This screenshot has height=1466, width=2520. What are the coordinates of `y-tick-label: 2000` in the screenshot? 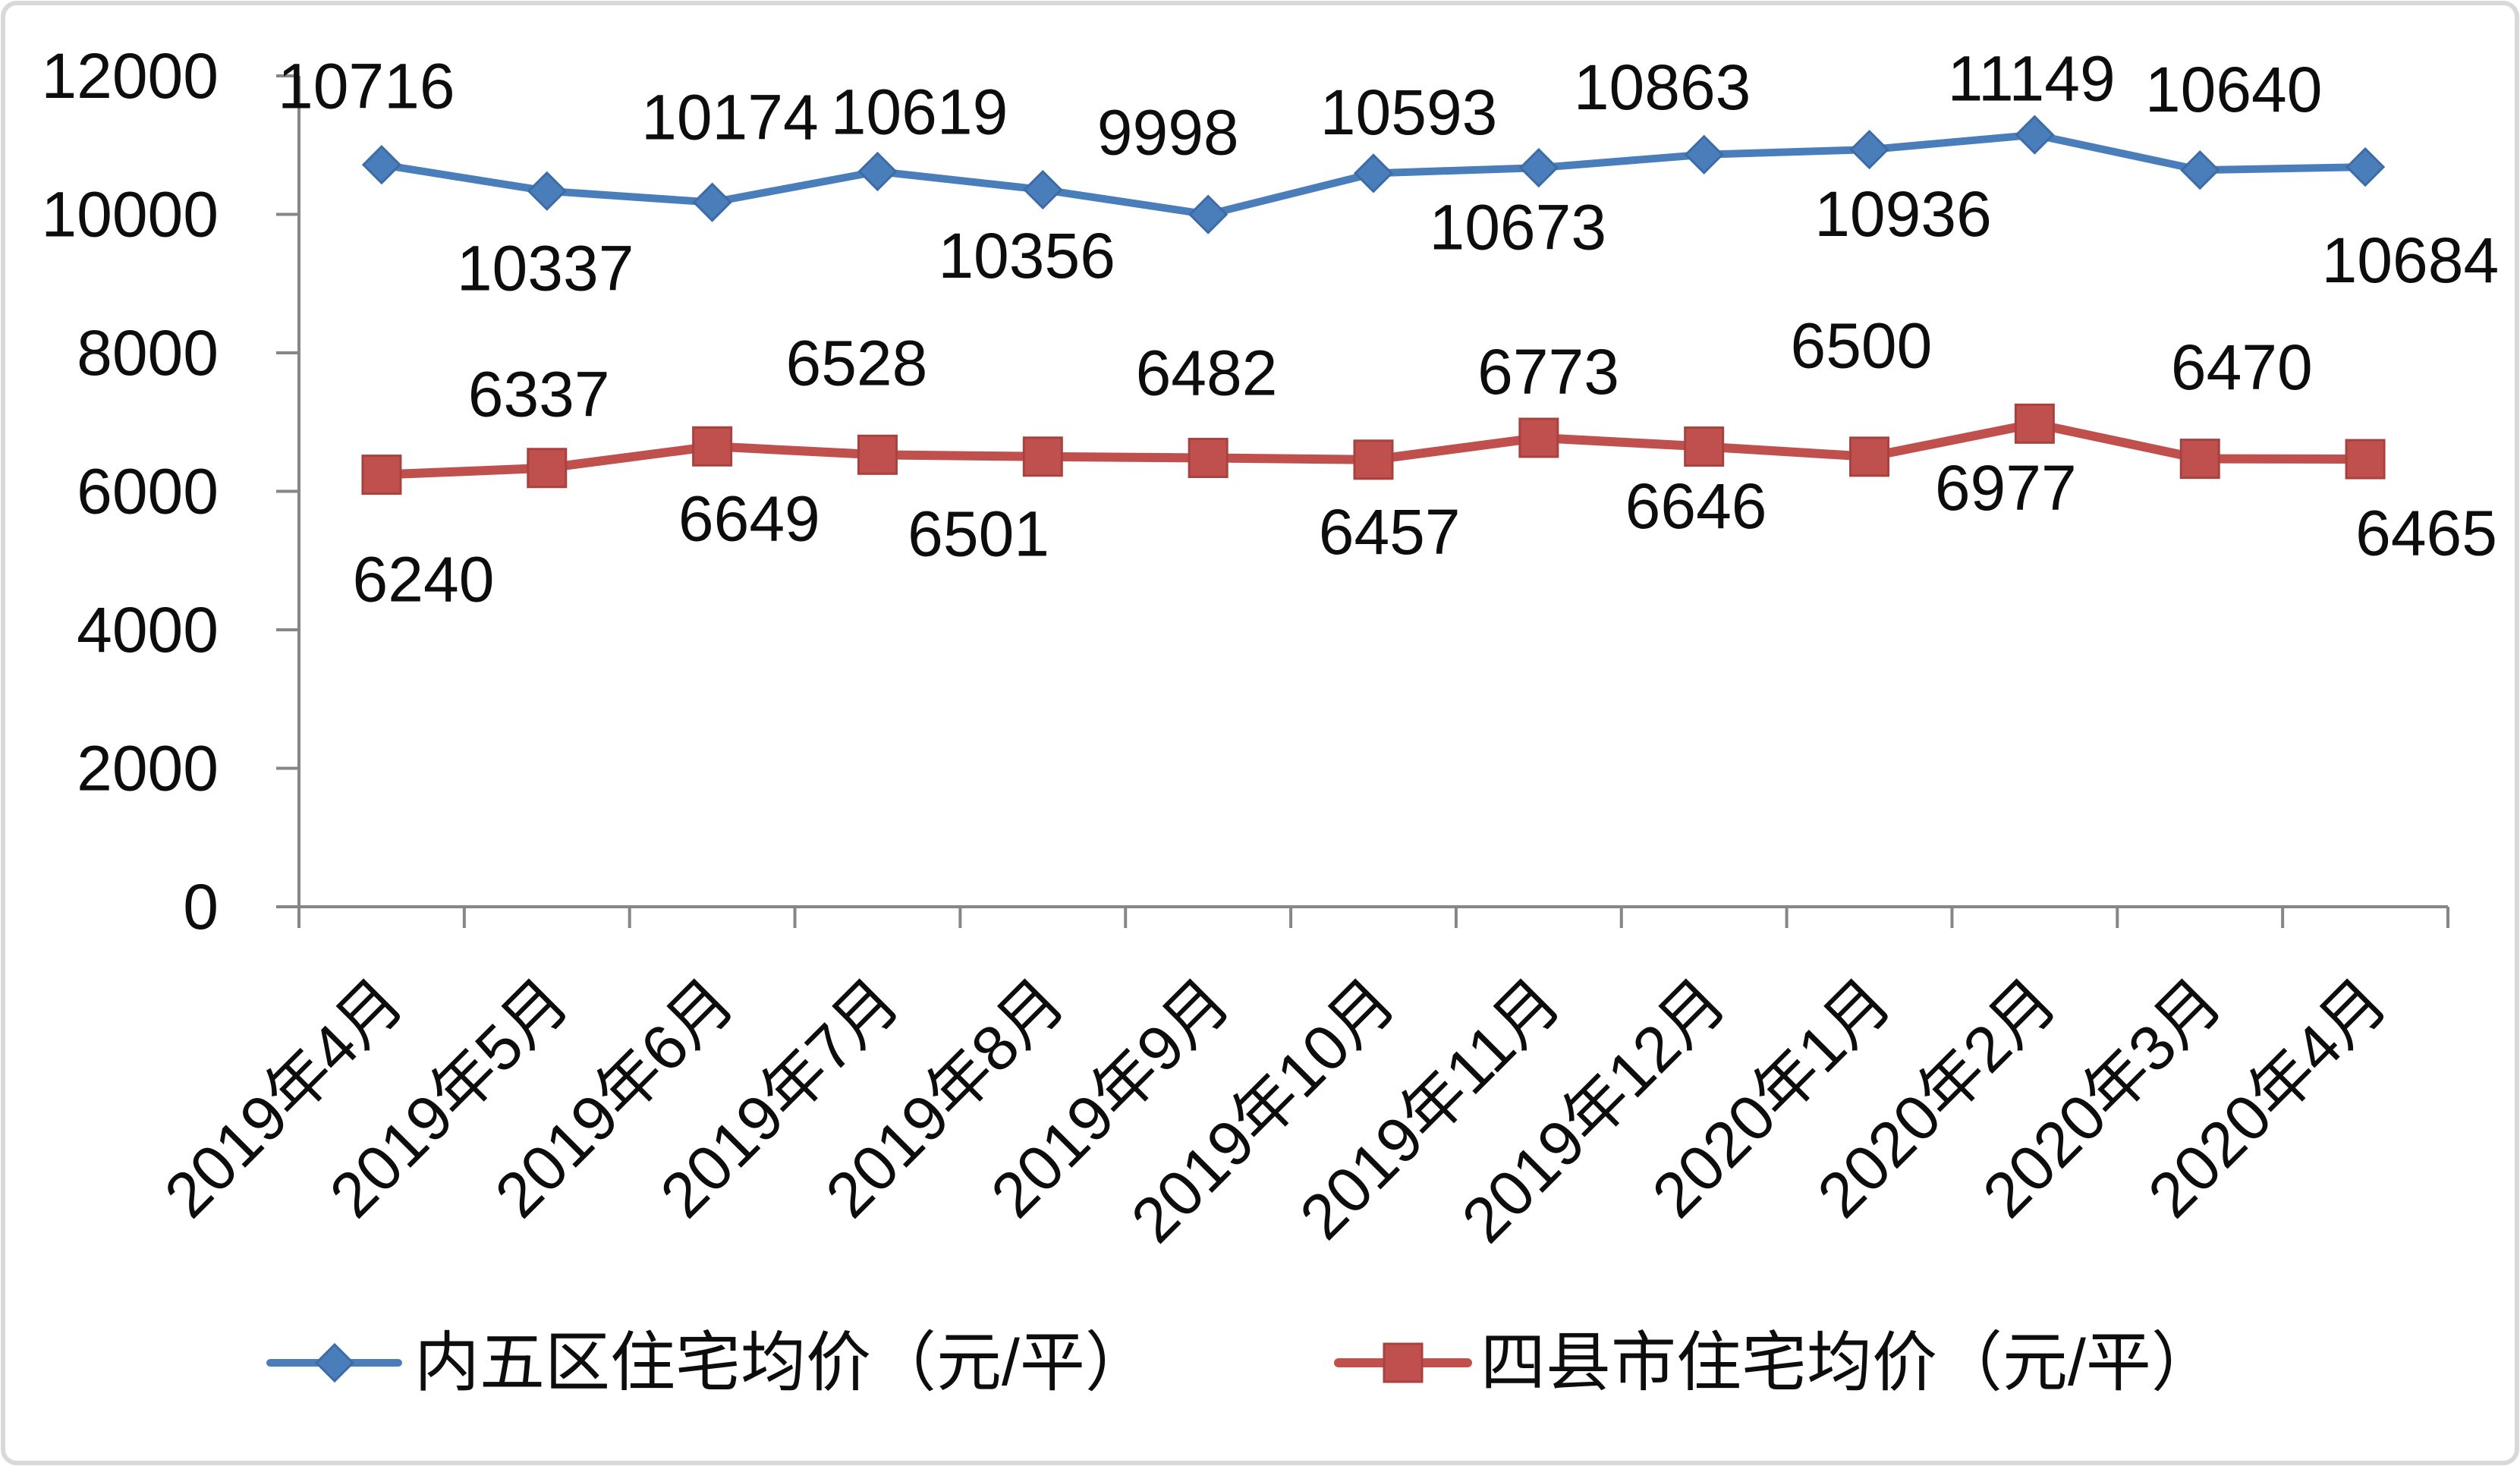 It's located at (148, 769).